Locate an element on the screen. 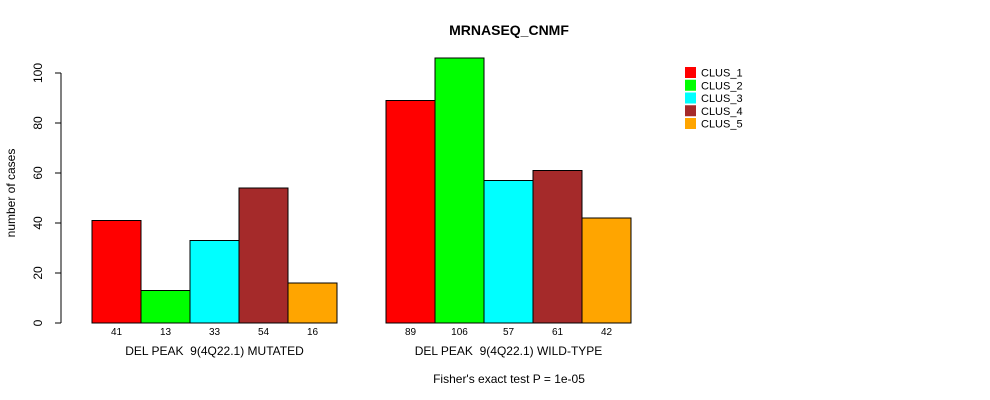 The height and width of the screenshot is (400, 990). bar-value-label: 61 is located at coordinates (558, 332).